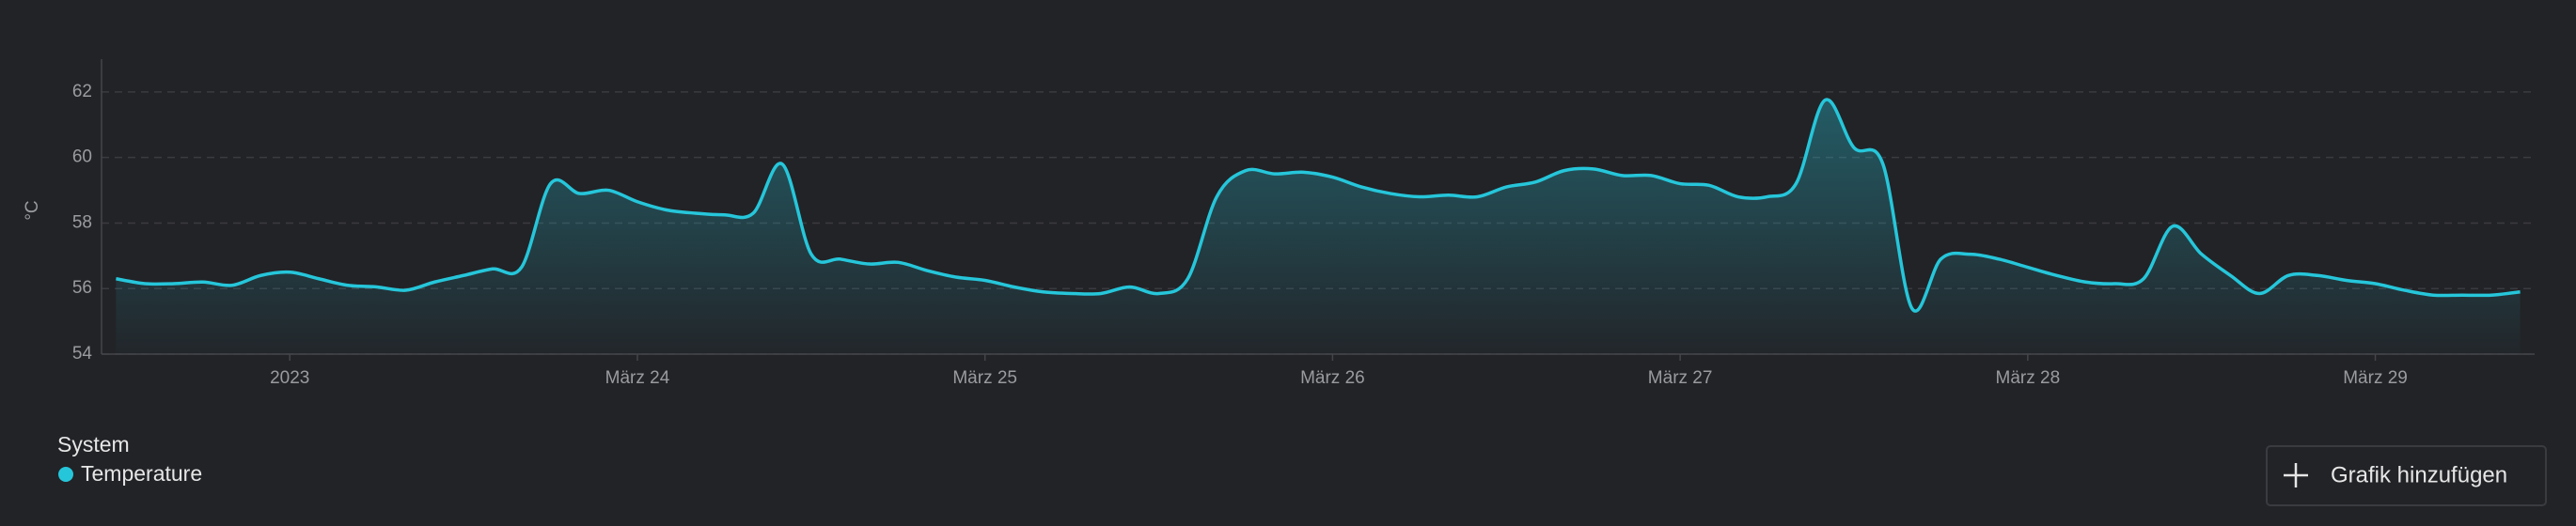 The image size is (2576, 526). I want to click on x-tick-label: März 26, so click(1333, 378).